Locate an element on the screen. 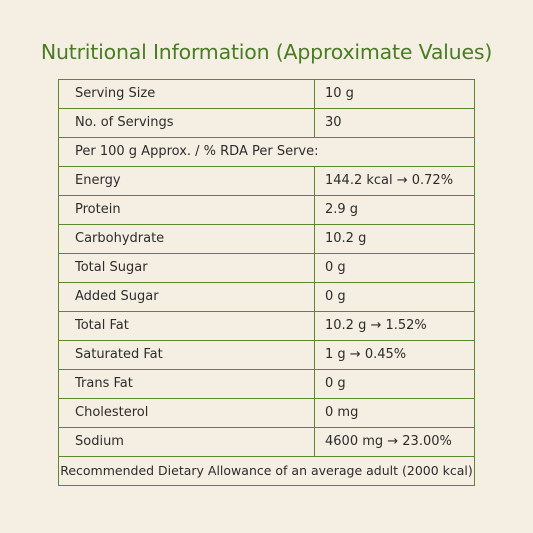  table-row-serving-size: Serving Size 10 g is located at coordinates (266, 94).